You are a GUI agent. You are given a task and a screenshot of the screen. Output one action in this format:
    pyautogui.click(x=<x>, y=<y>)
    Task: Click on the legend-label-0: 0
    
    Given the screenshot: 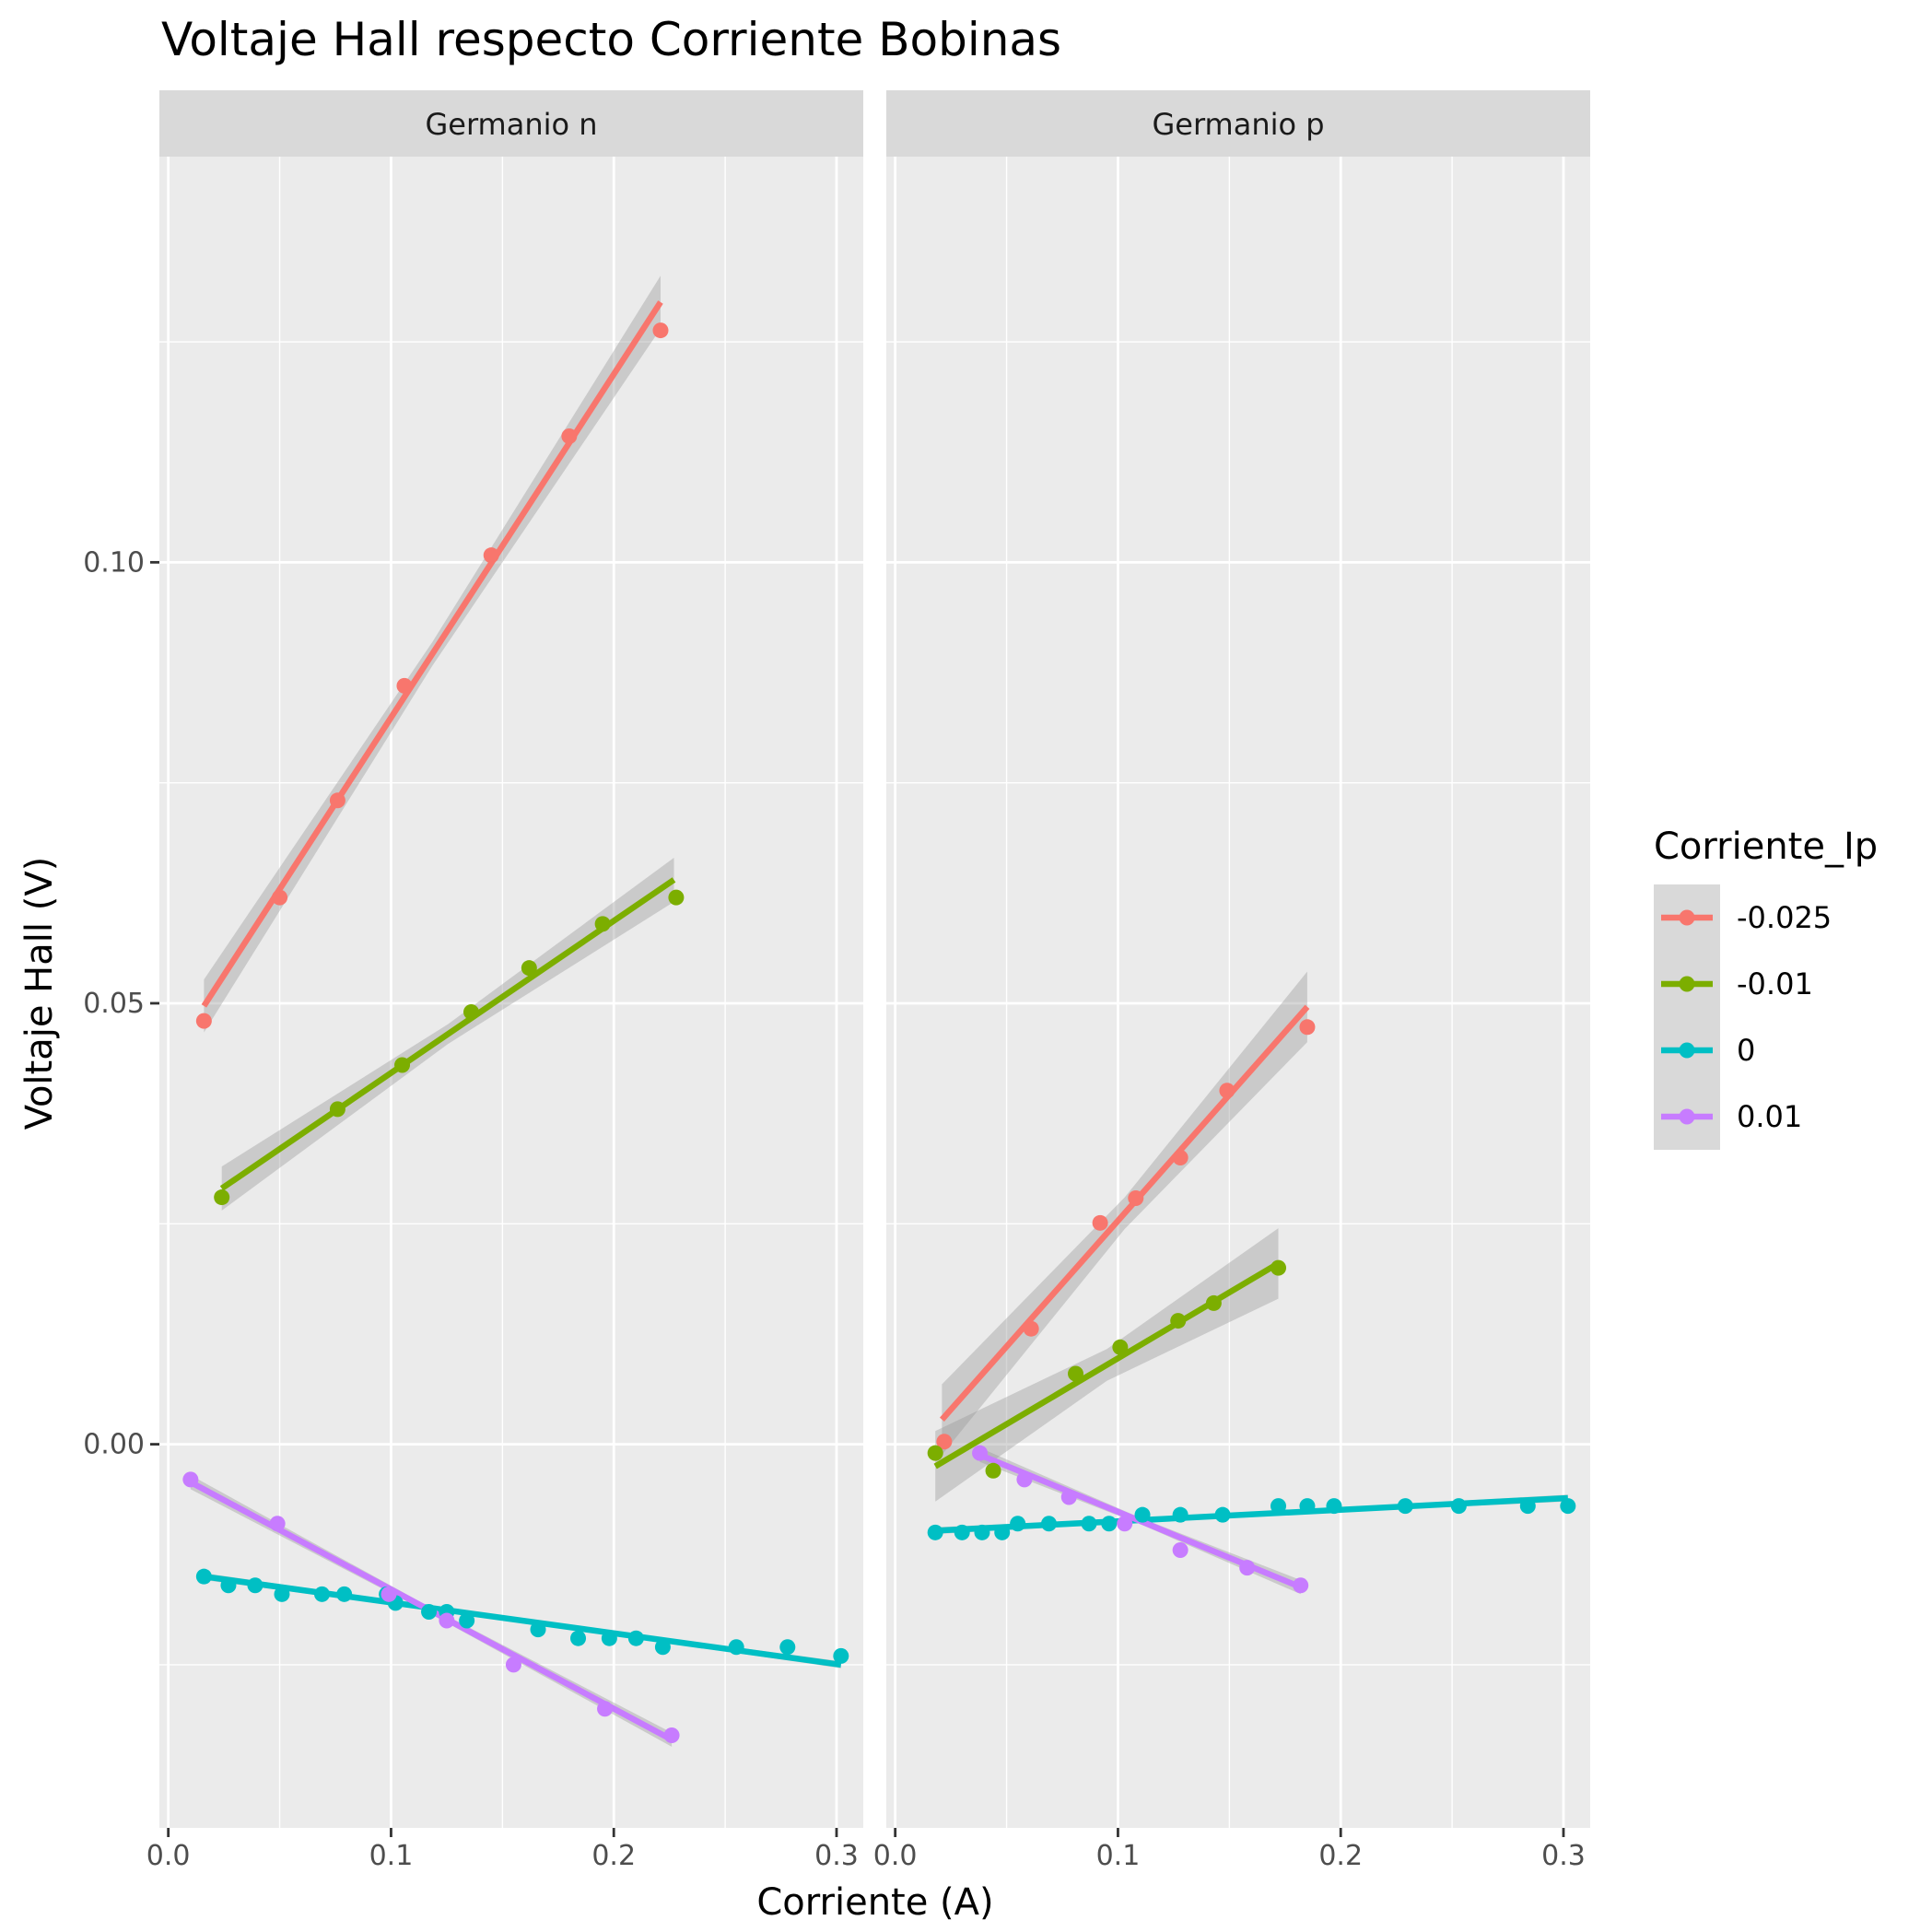 What is the action you would take?
    pyautogui.click(x=1746, y=1050)
    